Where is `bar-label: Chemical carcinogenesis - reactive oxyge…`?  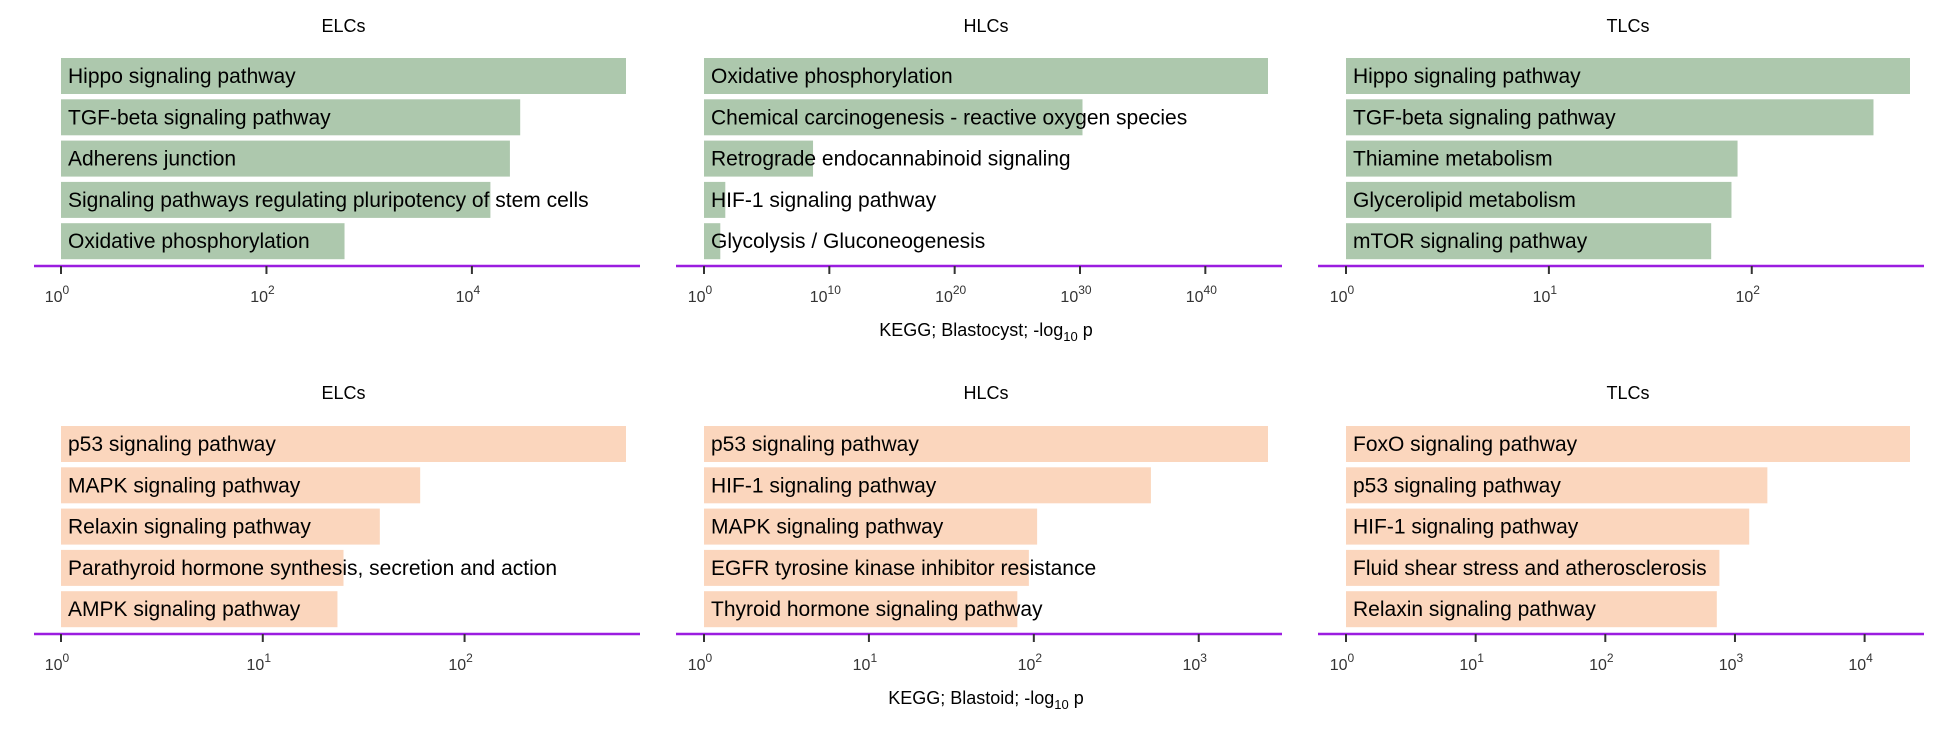
bar-label: Chemical carcinogenesis - reactive oxyge… is located at coordinates (949, 117).